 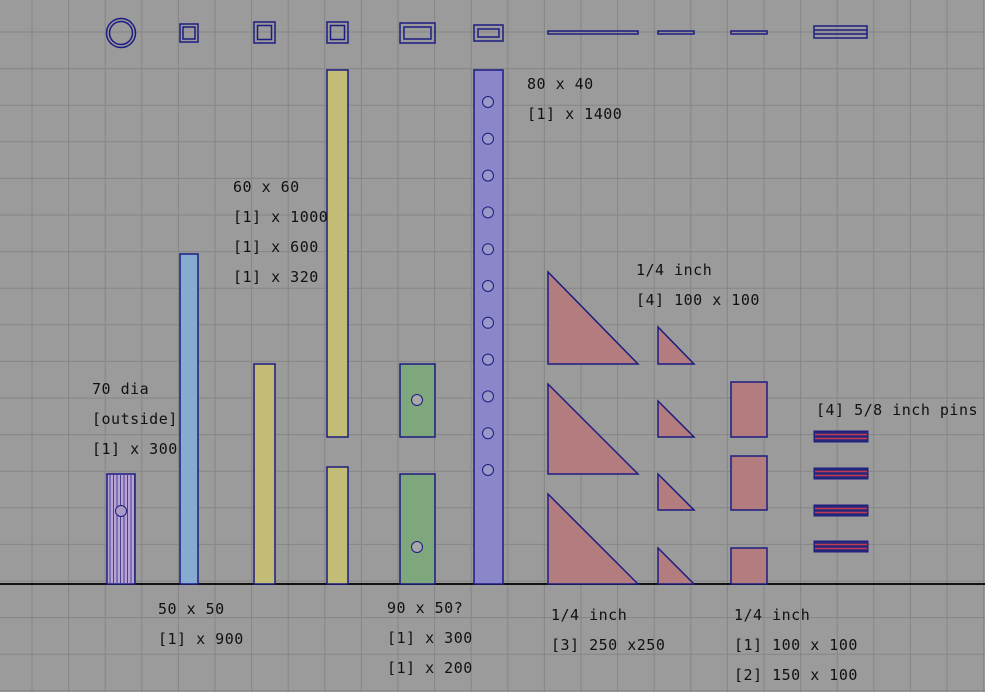 I want to click on rect-90x50-cross-section, so click(x=417, y=33).